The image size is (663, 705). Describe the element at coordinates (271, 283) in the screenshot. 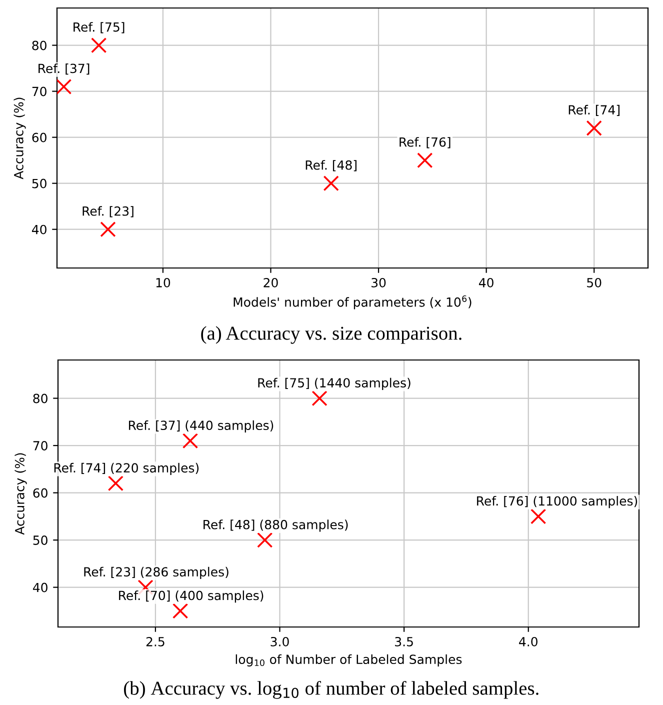

I see `x-tick-label: 20` at that location.